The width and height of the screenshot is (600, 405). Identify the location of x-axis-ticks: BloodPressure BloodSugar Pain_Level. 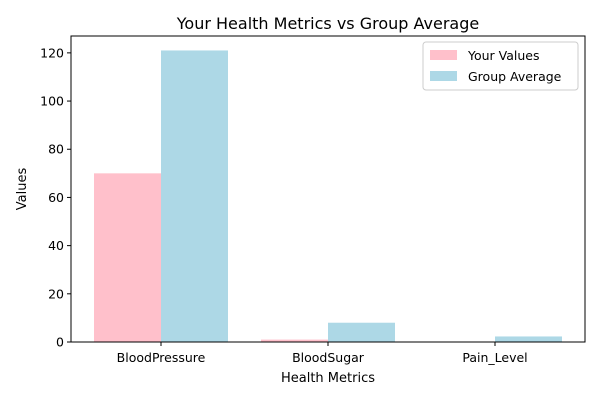
(322, 353).